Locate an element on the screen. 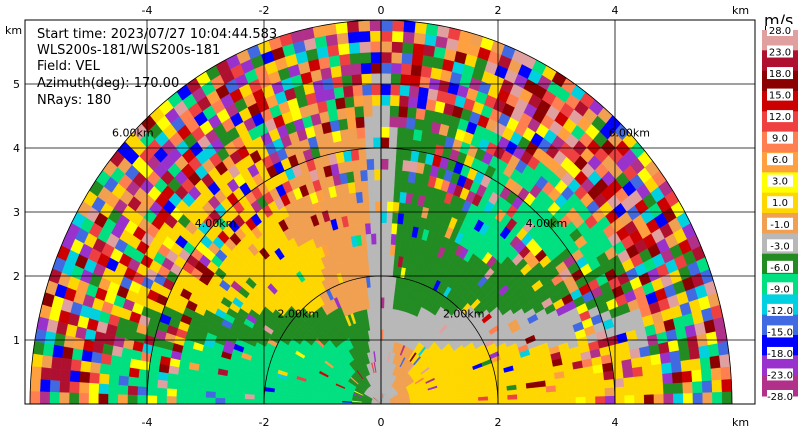 This screenshot has width=800, height=435. ring-label: 2.00km is located at coordinates (298, 313).